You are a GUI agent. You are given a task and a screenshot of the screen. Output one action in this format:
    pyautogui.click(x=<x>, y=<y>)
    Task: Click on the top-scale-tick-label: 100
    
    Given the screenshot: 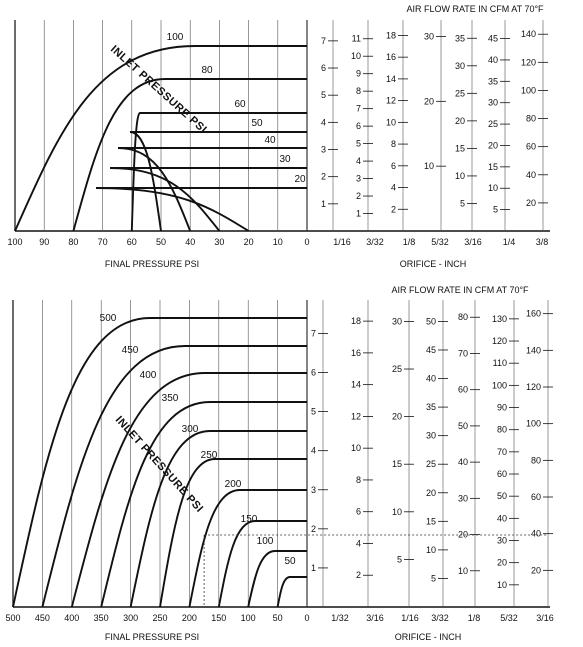 What is the action you would take?
    pyautogui.click(x=528, y=90)
    